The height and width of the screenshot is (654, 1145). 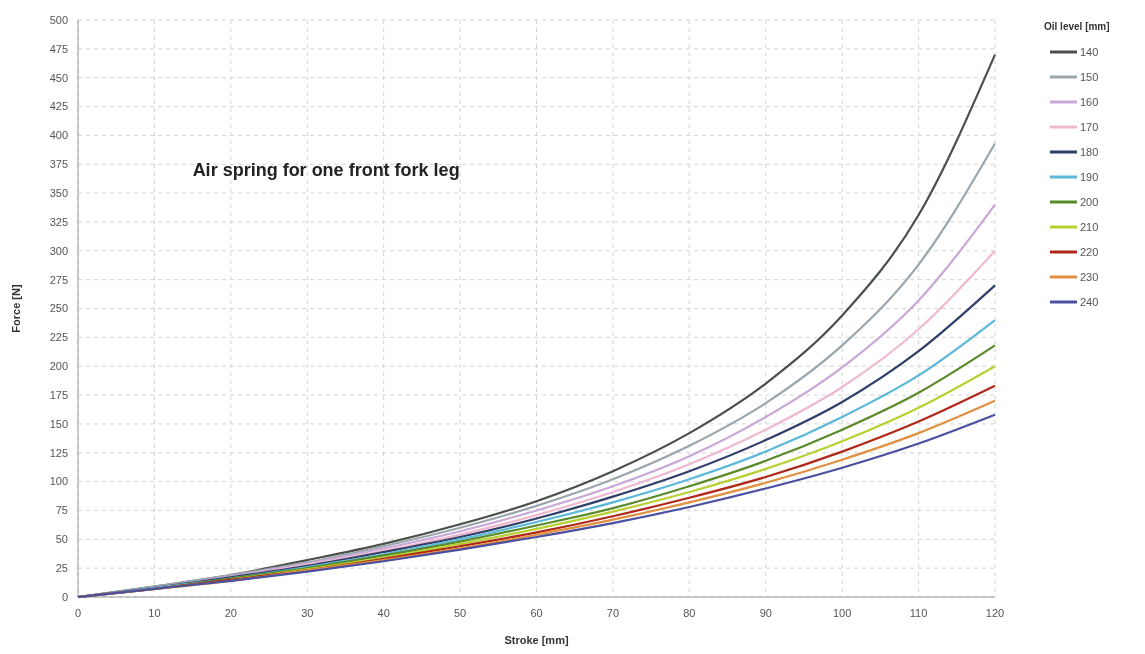 I want to click on x-tick-label: 10, so click(x=154, y=613).